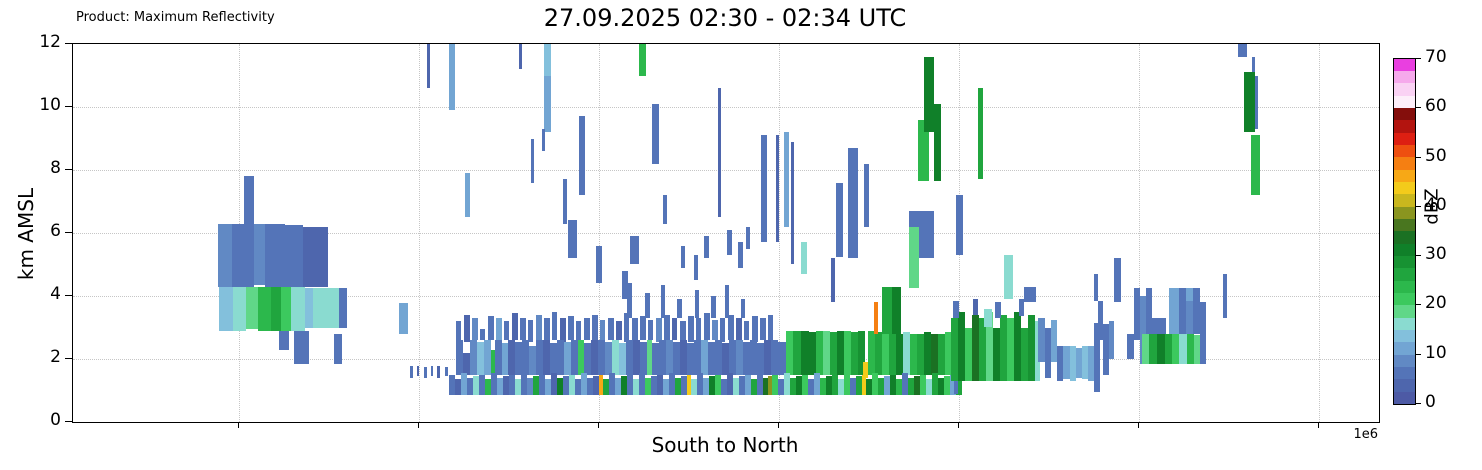 This screenshot has height=470, width=1482. What do you see at coordinates (1436, 155) in the screenshot?
I see `colorbar-tick-label: 50` at bounding box center [1436, 155].